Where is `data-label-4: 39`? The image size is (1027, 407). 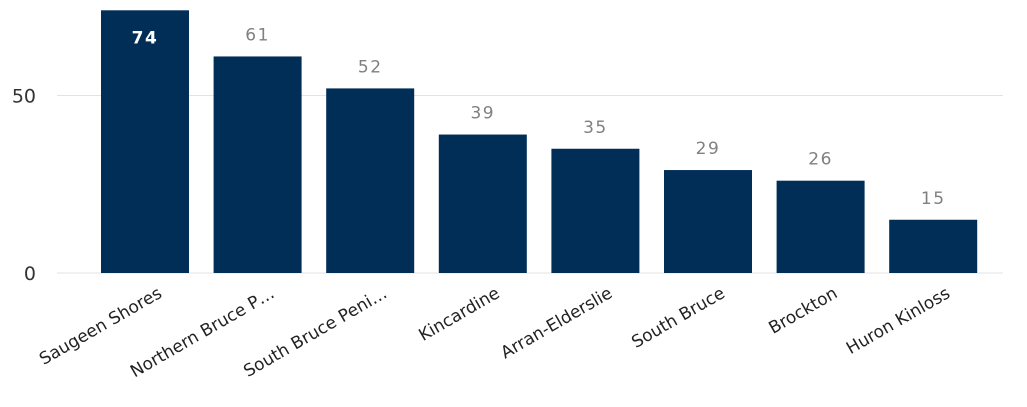
data-label-4: 39 is located at coordinates (482, 114).